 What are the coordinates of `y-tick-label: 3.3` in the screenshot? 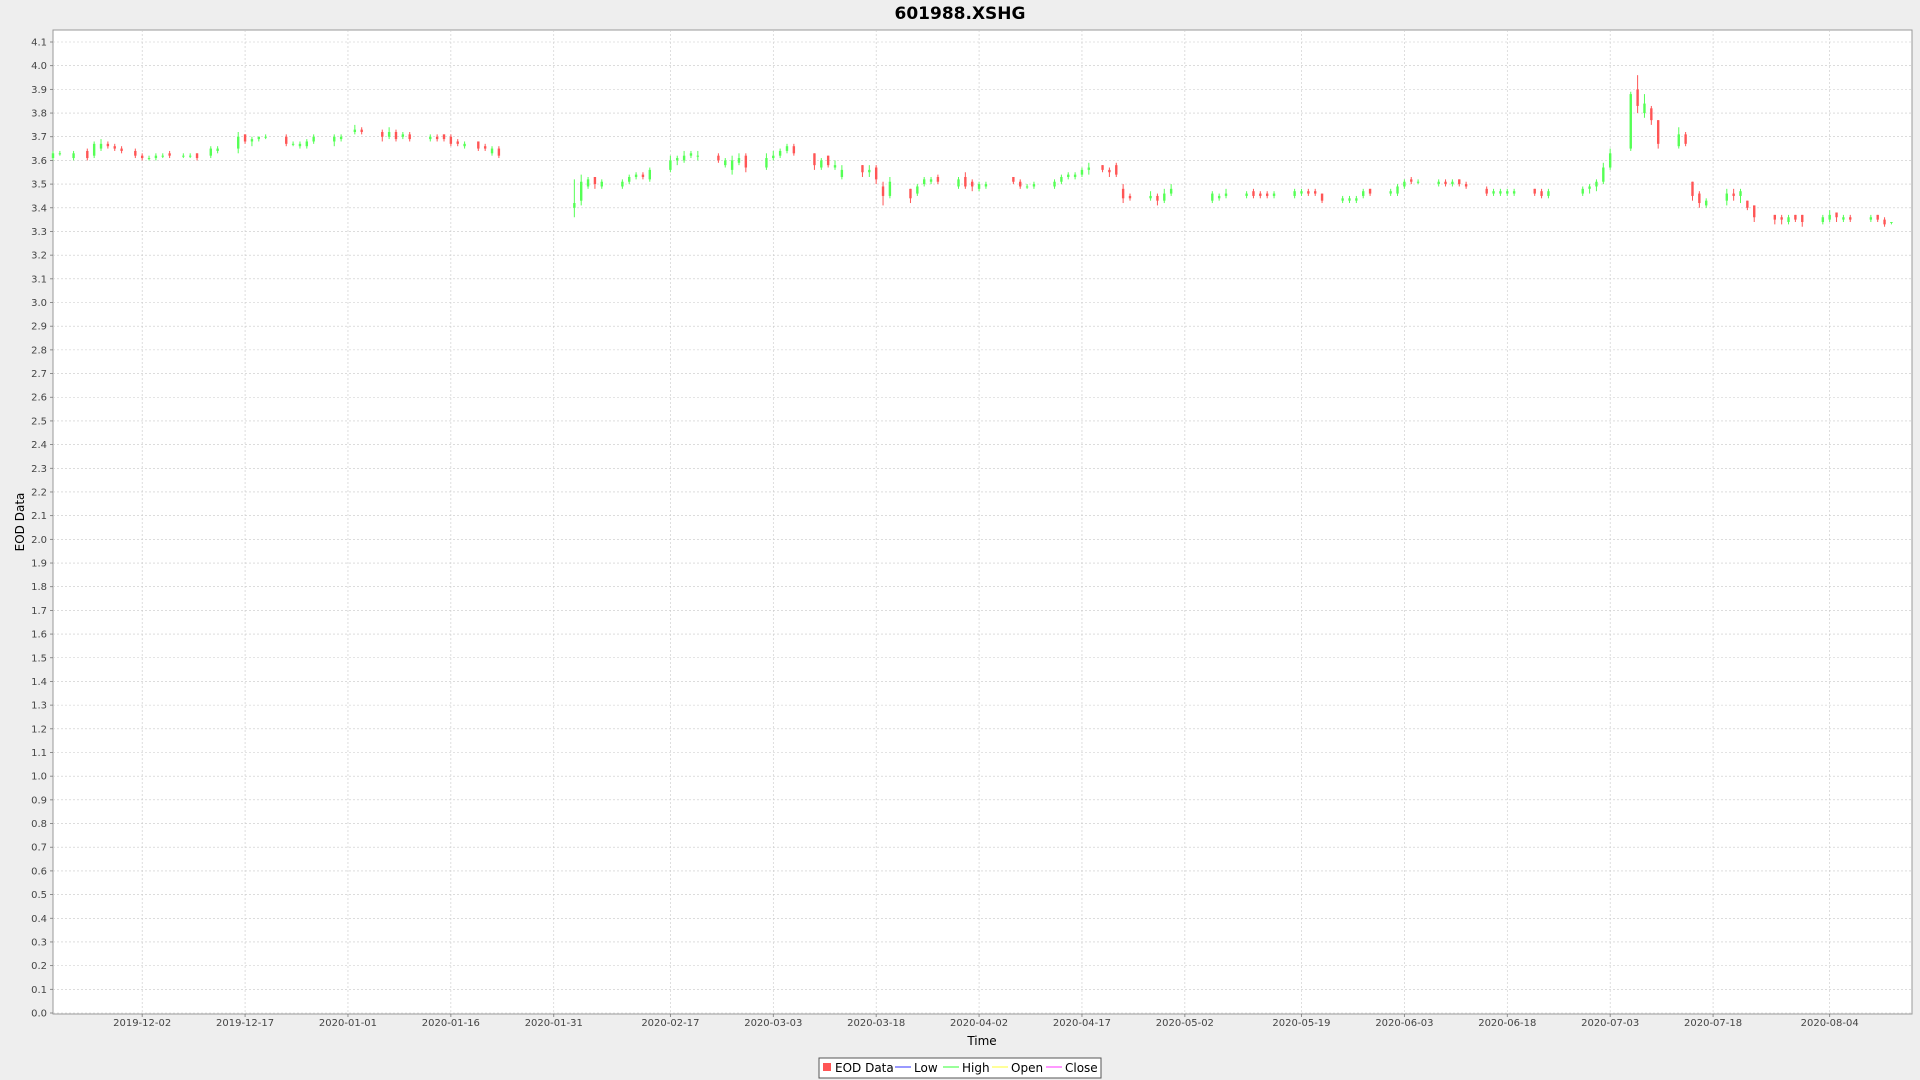 It's located at (39, 232).